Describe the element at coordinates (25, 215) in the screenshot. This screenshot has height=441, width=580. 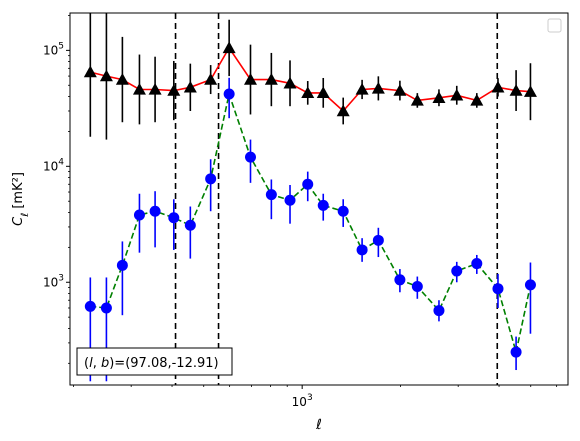
I see `y-label-subscript: ℓ` at that location.